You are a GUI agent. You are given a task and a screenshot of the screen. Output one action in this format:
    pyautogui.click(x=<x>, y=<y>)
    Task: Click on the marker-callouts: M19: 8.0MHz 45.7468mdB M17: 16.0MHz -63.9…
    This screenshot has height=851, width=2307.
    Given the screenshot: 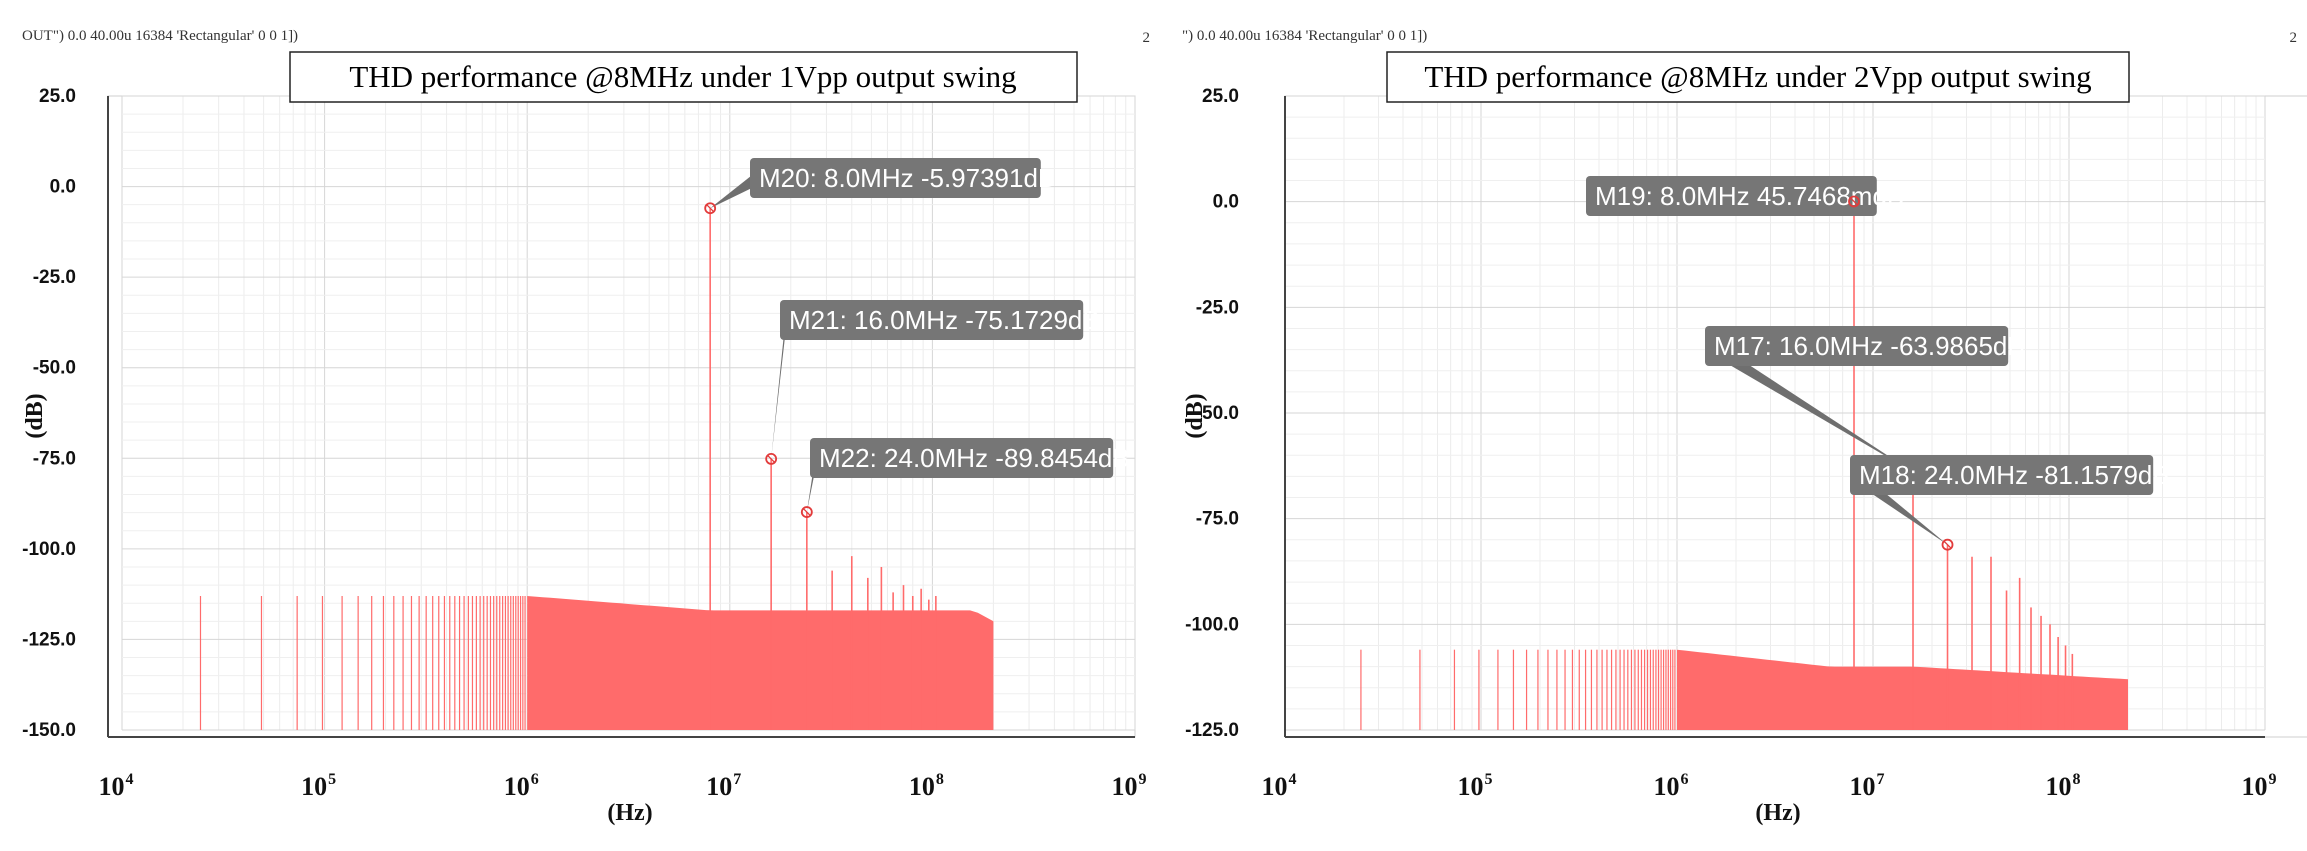 What is the action you would take?
    pyautogui.click(x=1878, y=363)
    